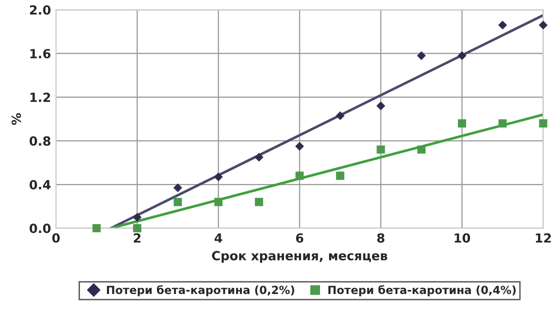 The width and height of the screenshot is (560, 326). Describe the element at coordinates (17, 119) in the screenshot. I see `y-axis-title: %` at that location.